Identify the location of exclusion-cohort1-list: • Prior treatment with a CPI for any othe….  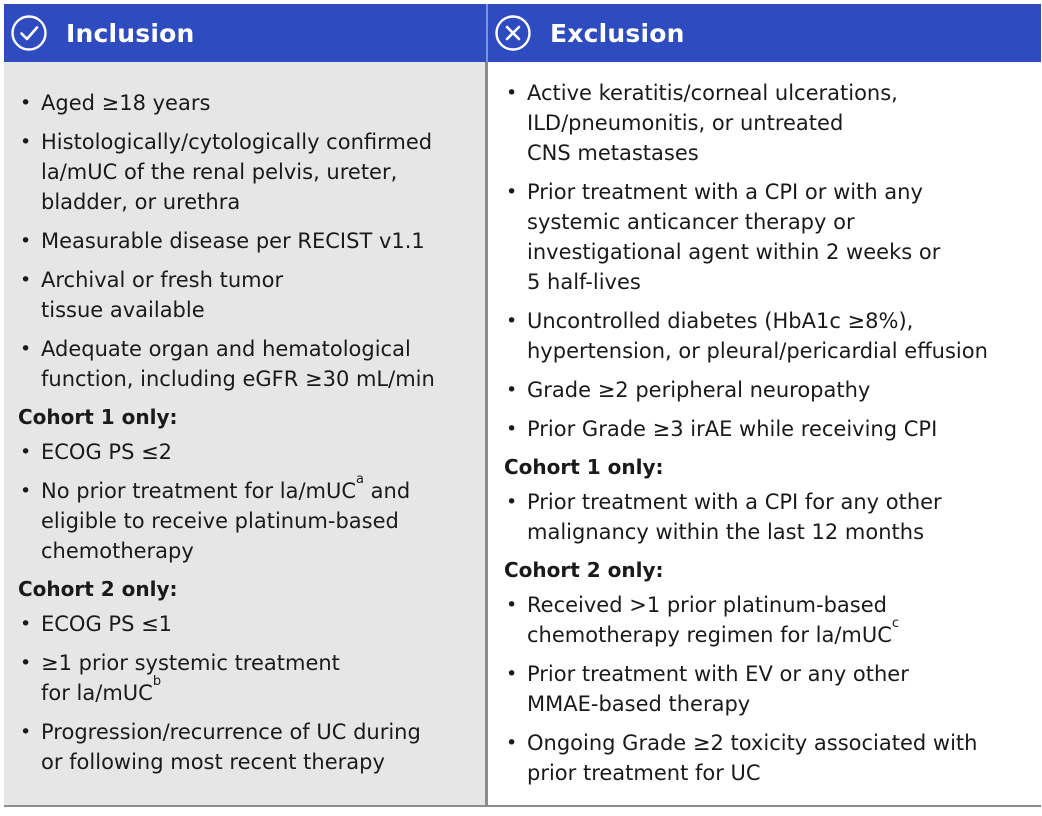
(769, 517).